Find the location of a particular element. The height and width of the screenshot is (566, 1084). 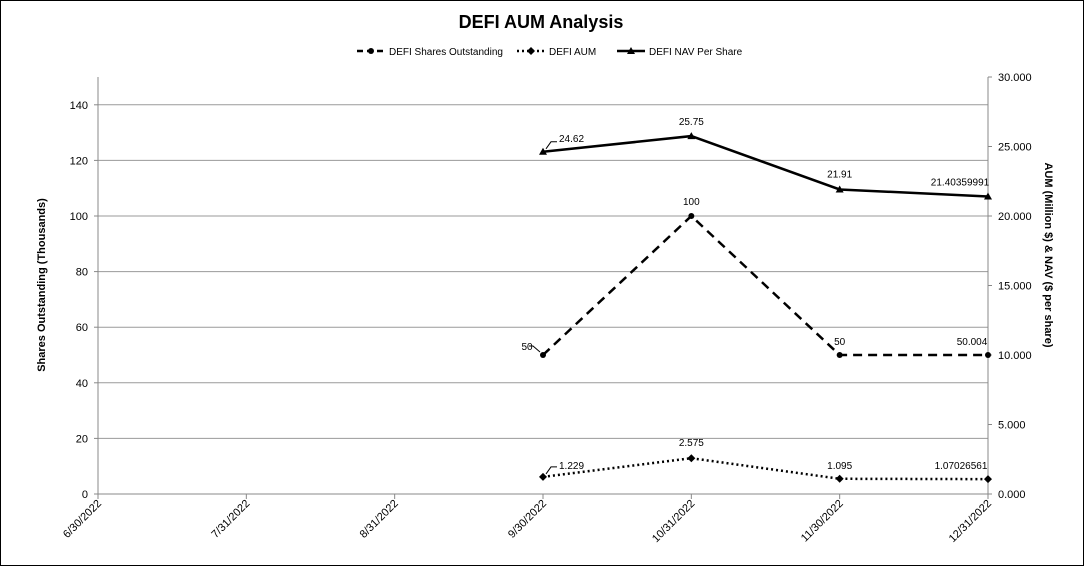

y-left-tick-label: 60 is located at coordinates (82, 328).